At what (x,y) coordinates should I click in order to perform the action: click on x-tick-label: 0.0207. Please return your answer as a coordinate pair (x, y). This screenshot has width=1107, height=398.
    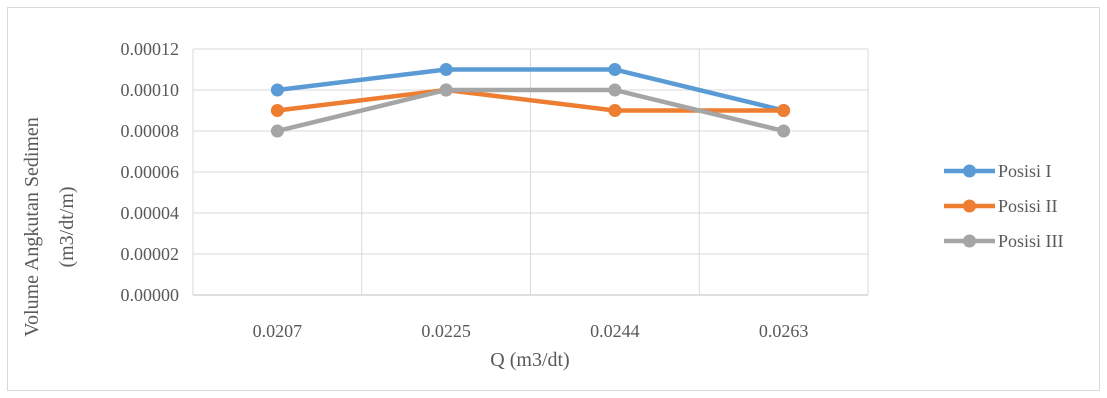
    Looking at the image, I should click on (278, 331).